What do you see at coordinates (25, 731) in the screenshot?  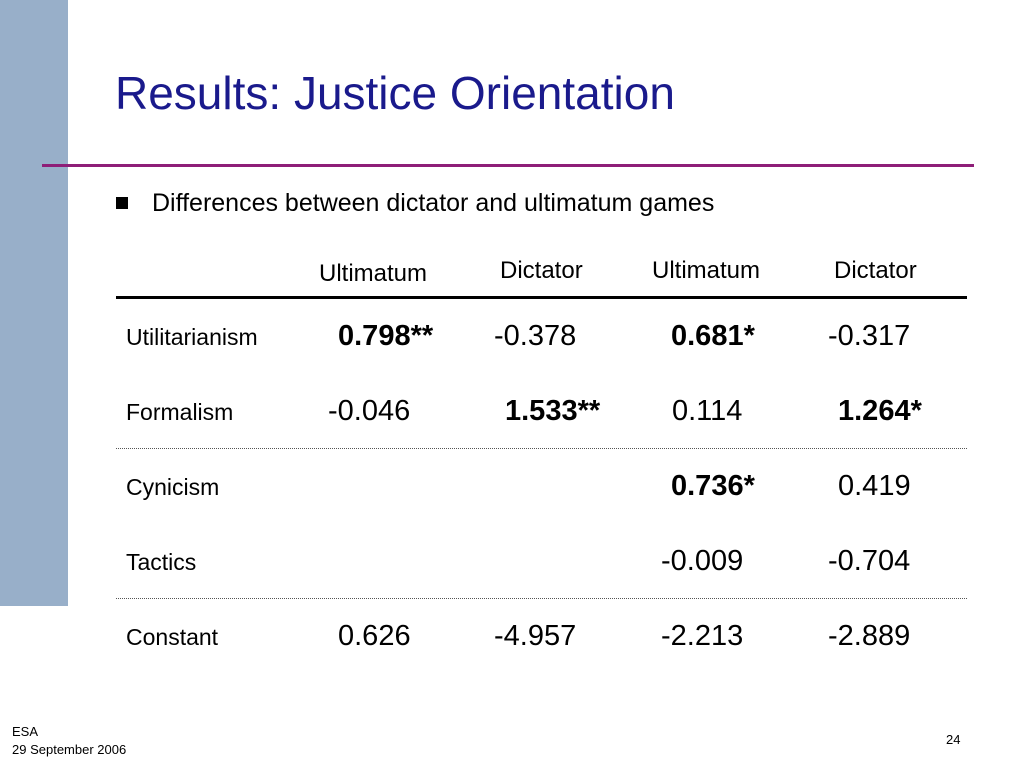 I see `footer-org: ESA` at bounding box center [25, 731].